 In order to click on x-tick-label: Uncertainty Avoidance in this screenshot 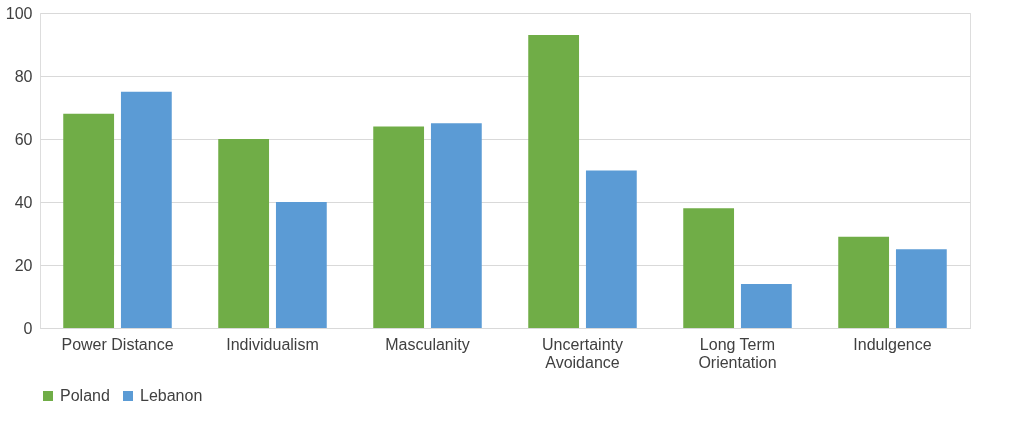, I will do `click(582, 353)`.